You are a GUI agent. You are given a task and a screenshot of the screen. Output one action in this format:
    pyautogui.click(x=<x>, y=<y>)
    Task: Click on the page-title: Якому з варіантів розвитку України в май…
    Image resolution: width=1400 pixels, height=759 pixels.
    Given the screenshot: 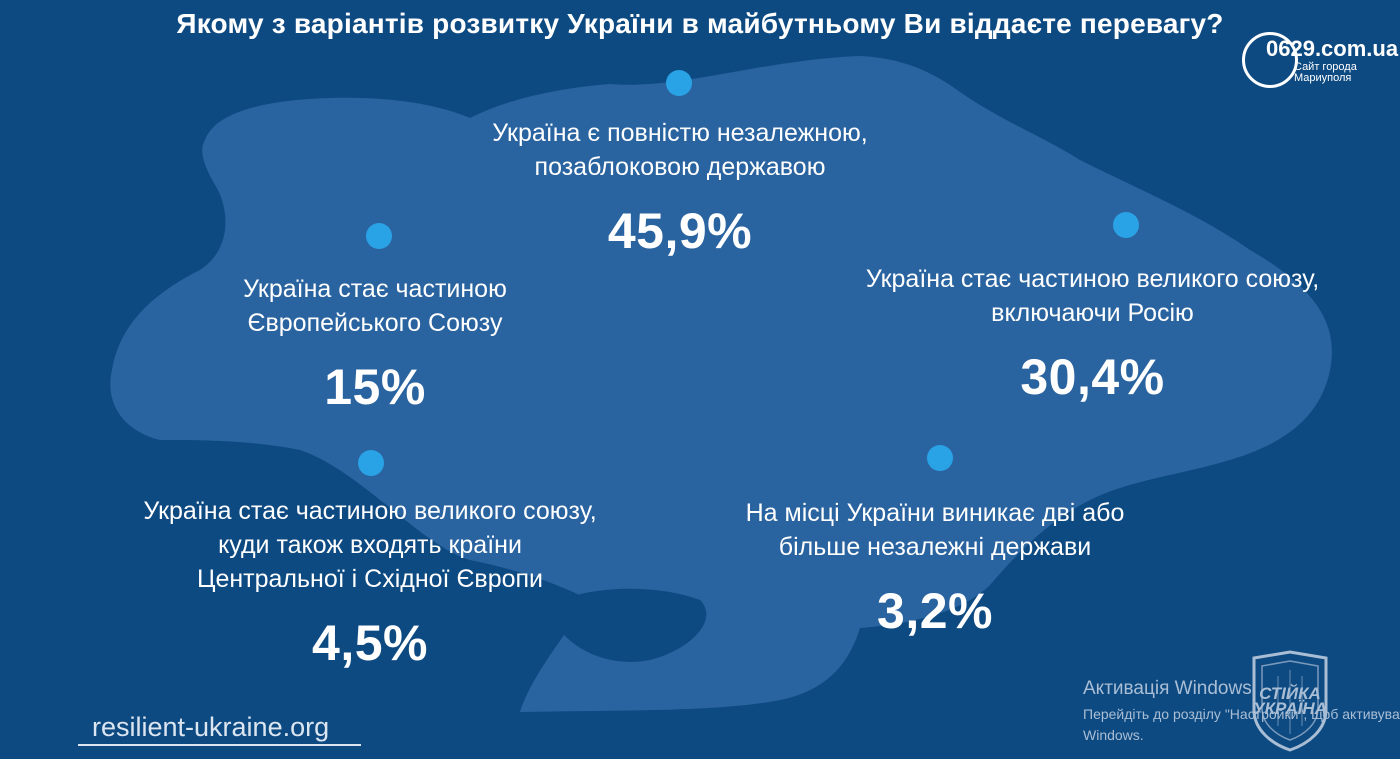 What is the action you would take?
    pyautogui.click(x=700, y=23)
    